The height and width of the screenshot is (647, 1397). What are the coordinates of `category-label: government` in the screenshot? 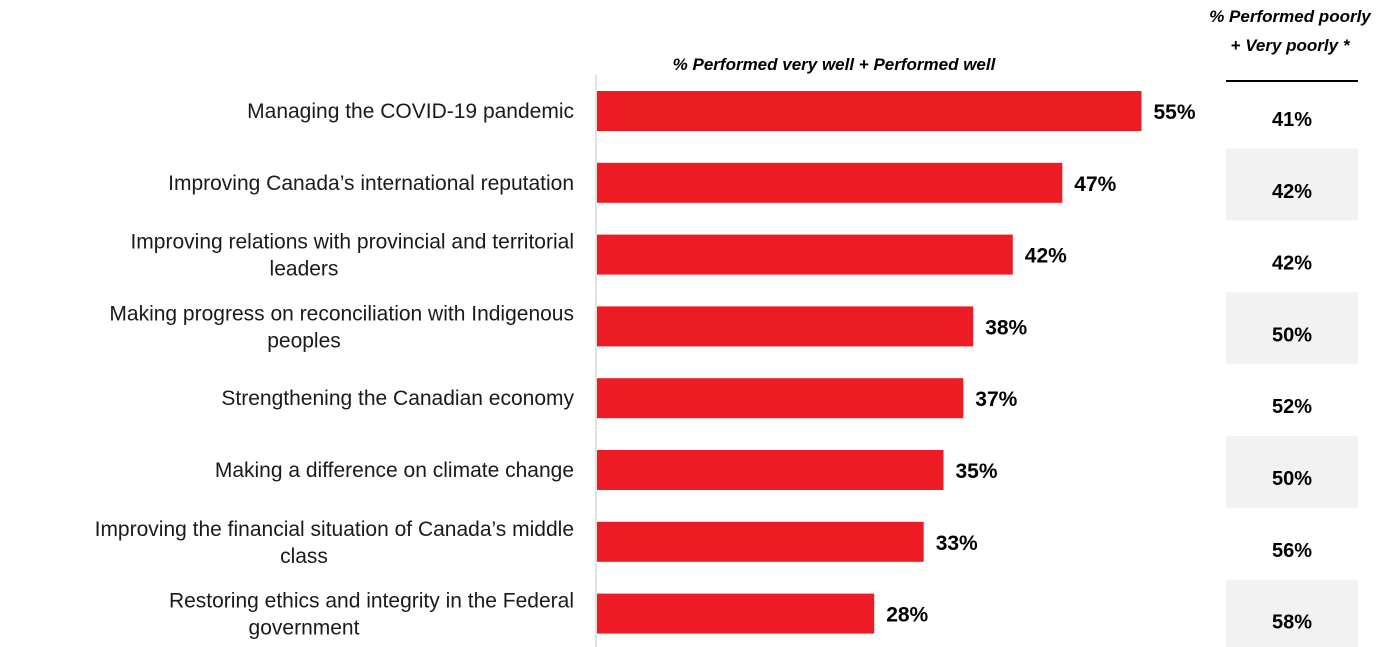 It's located at (304, 628).